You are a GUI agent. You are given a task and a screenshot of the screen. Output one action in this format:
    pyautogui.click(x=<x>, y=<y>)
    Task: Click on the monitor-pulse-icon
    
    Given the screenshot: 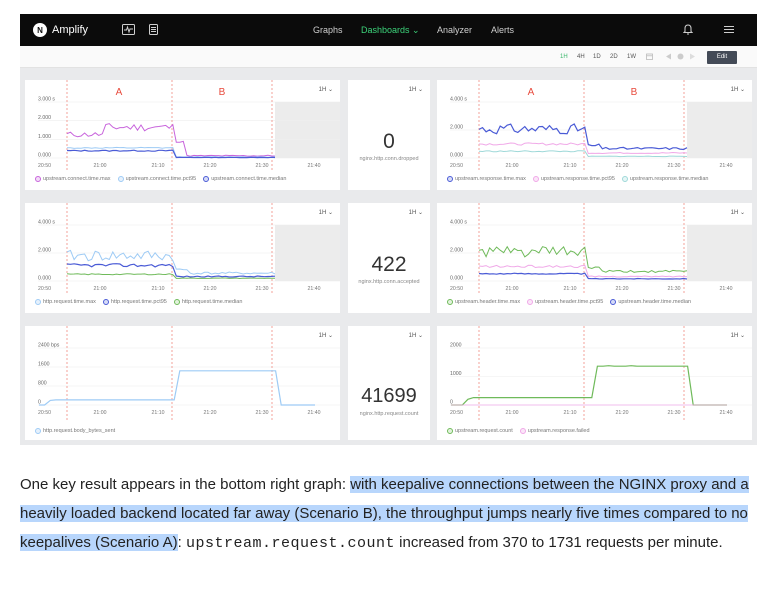 What is the action you would take?
    pyautogui.click(x=128, y=29)
    